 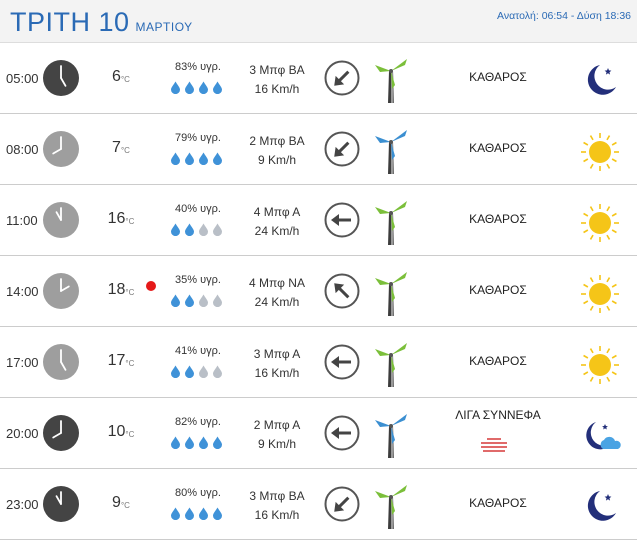 What do you see at coordinates (22, 220) in the screenshot?
I see `time-label: 11:00` at bounding box center [22, 220].